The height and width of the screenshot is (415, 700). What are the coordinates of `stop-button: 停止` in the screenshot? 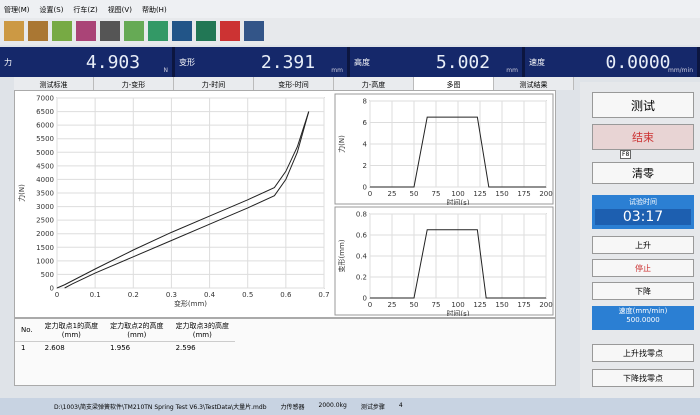 It's located at (643, 268).